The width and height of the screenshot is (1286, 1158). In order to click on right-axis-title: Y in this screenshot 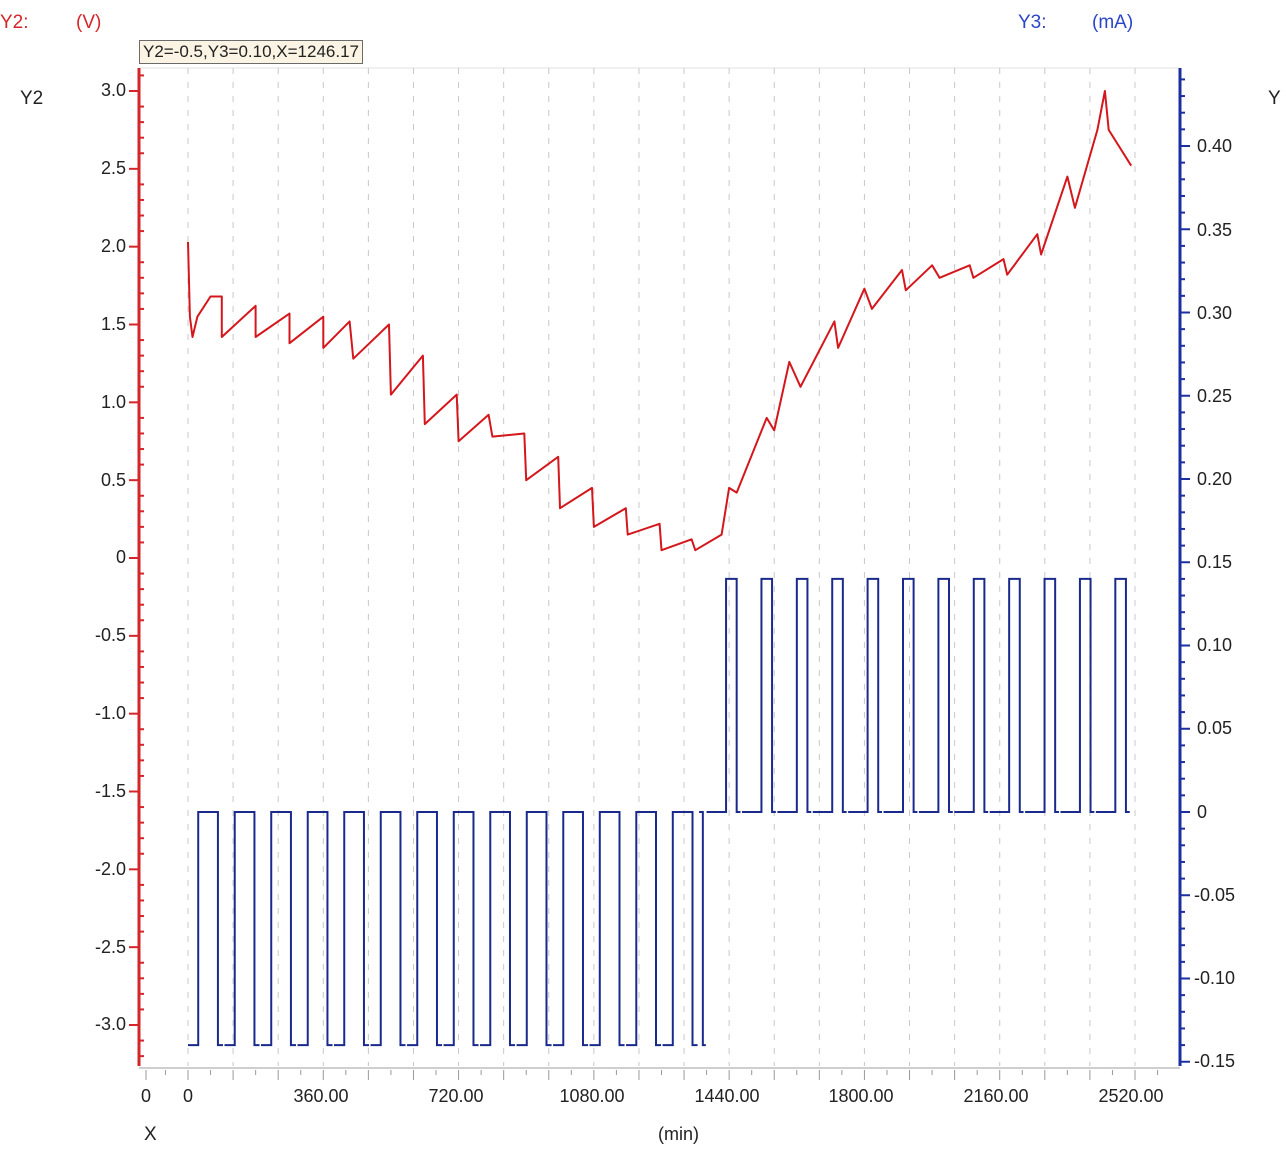, I will do `click(1274, 98)`.